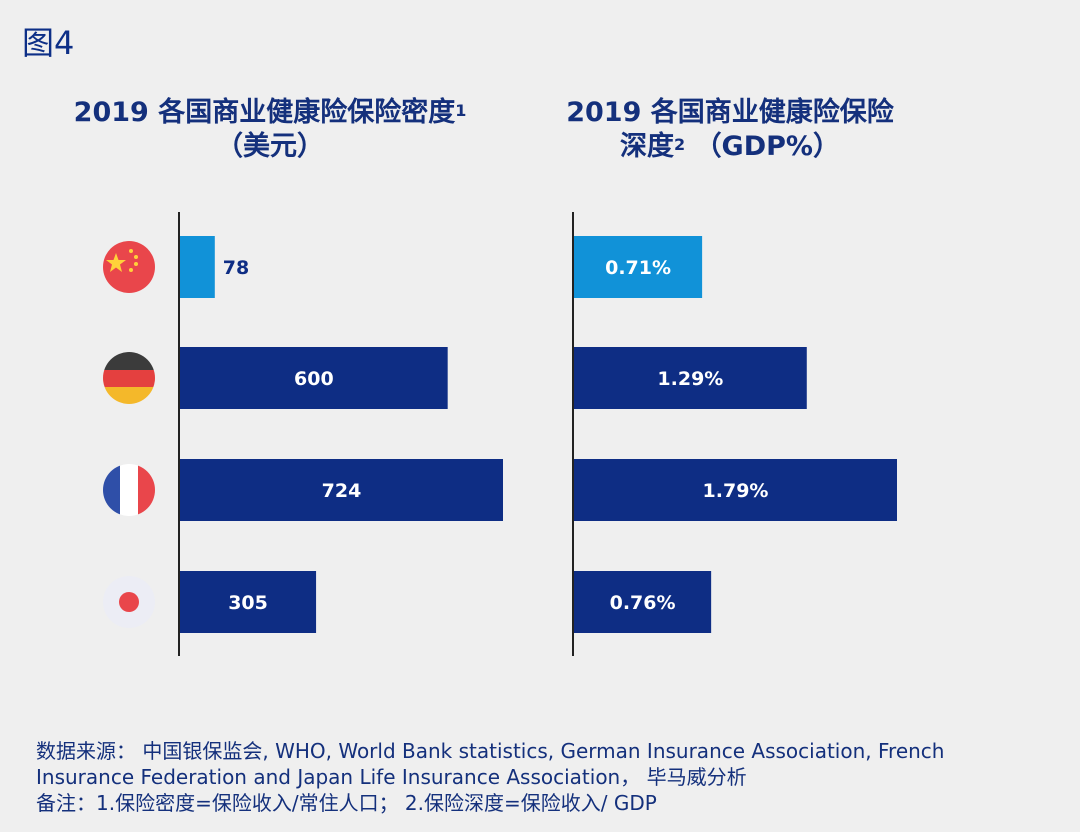 Image resolution: width=1080 pixels, height=832 pixels. I want to click on density-chart-title: 2019 各国商业健康险保险密度1 （美元）, so click(270, 130).